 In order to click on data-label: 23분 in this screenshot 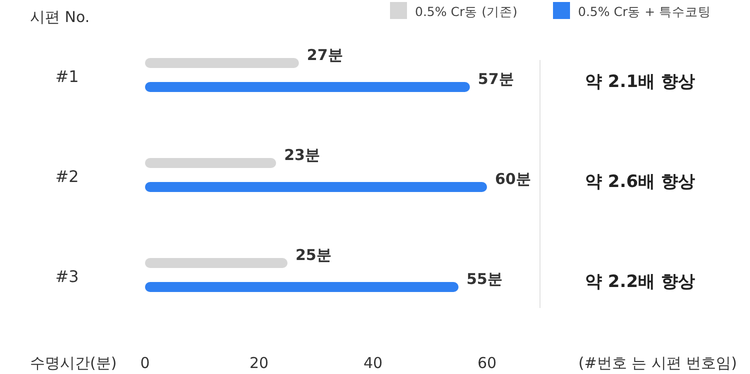, I will do `click(302, 155)`.